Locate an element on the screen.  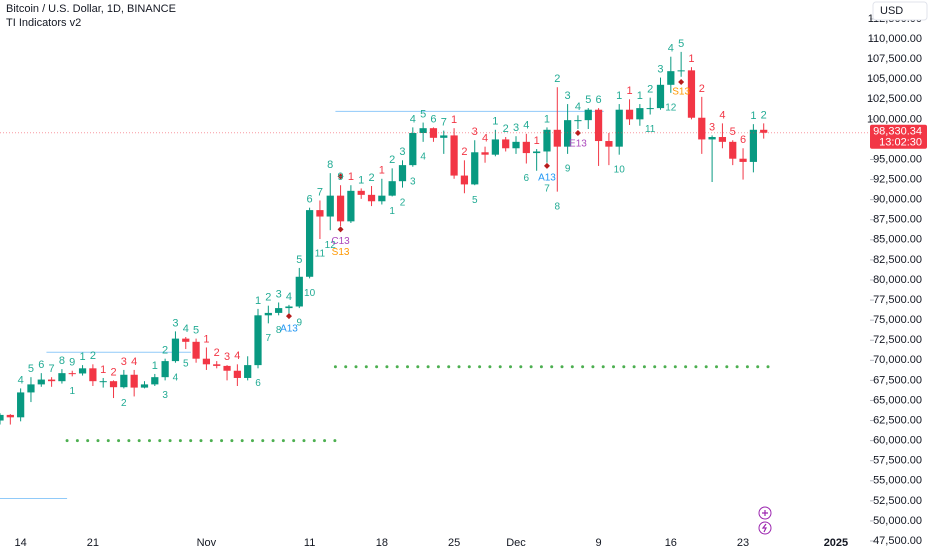
currency-box is located at coordinates (900, 11).